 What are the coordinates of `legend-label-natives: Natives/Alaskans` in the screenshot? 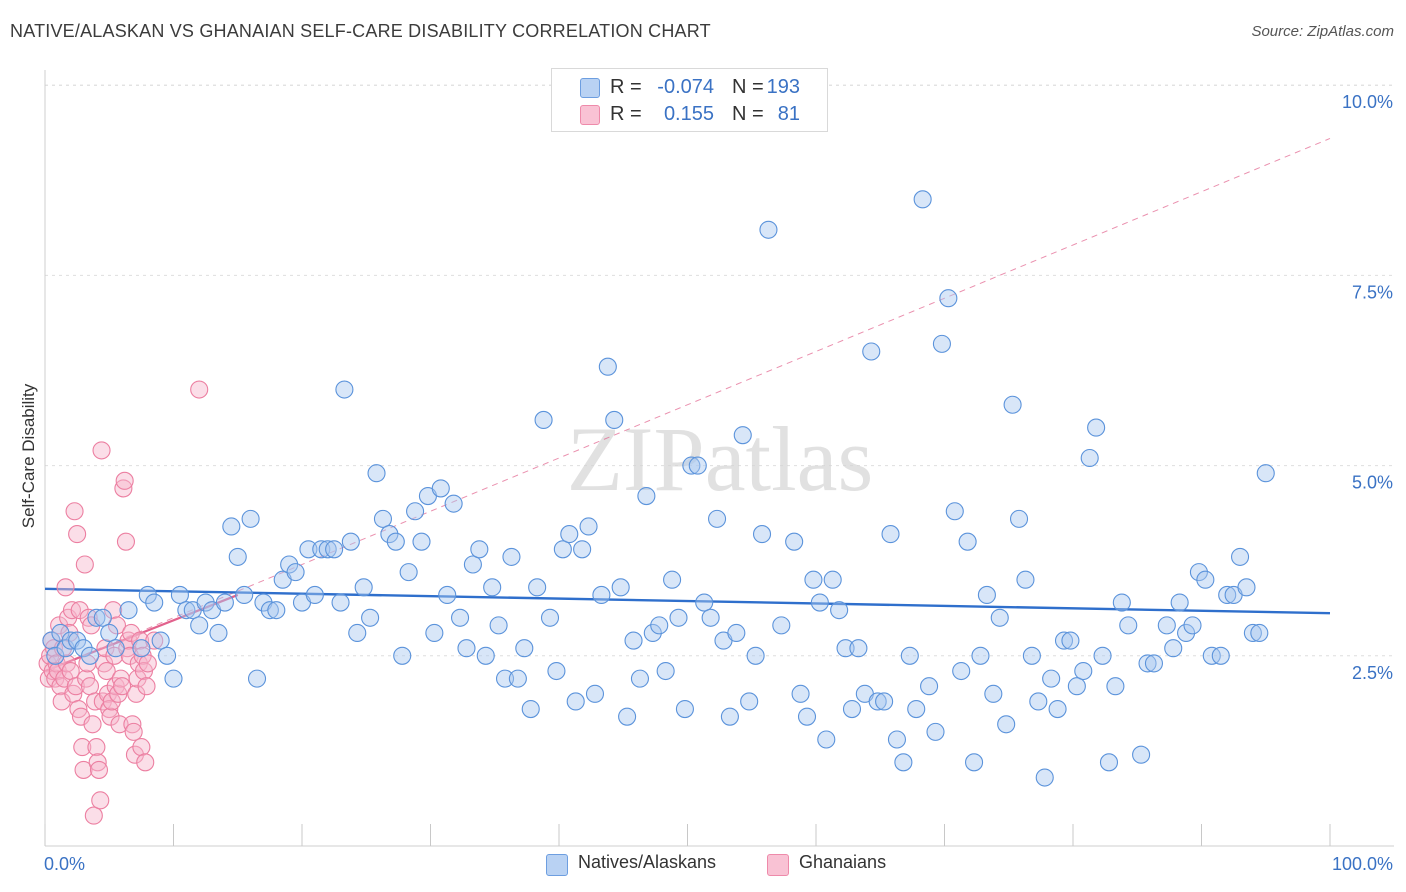 It's located at (647, 862).